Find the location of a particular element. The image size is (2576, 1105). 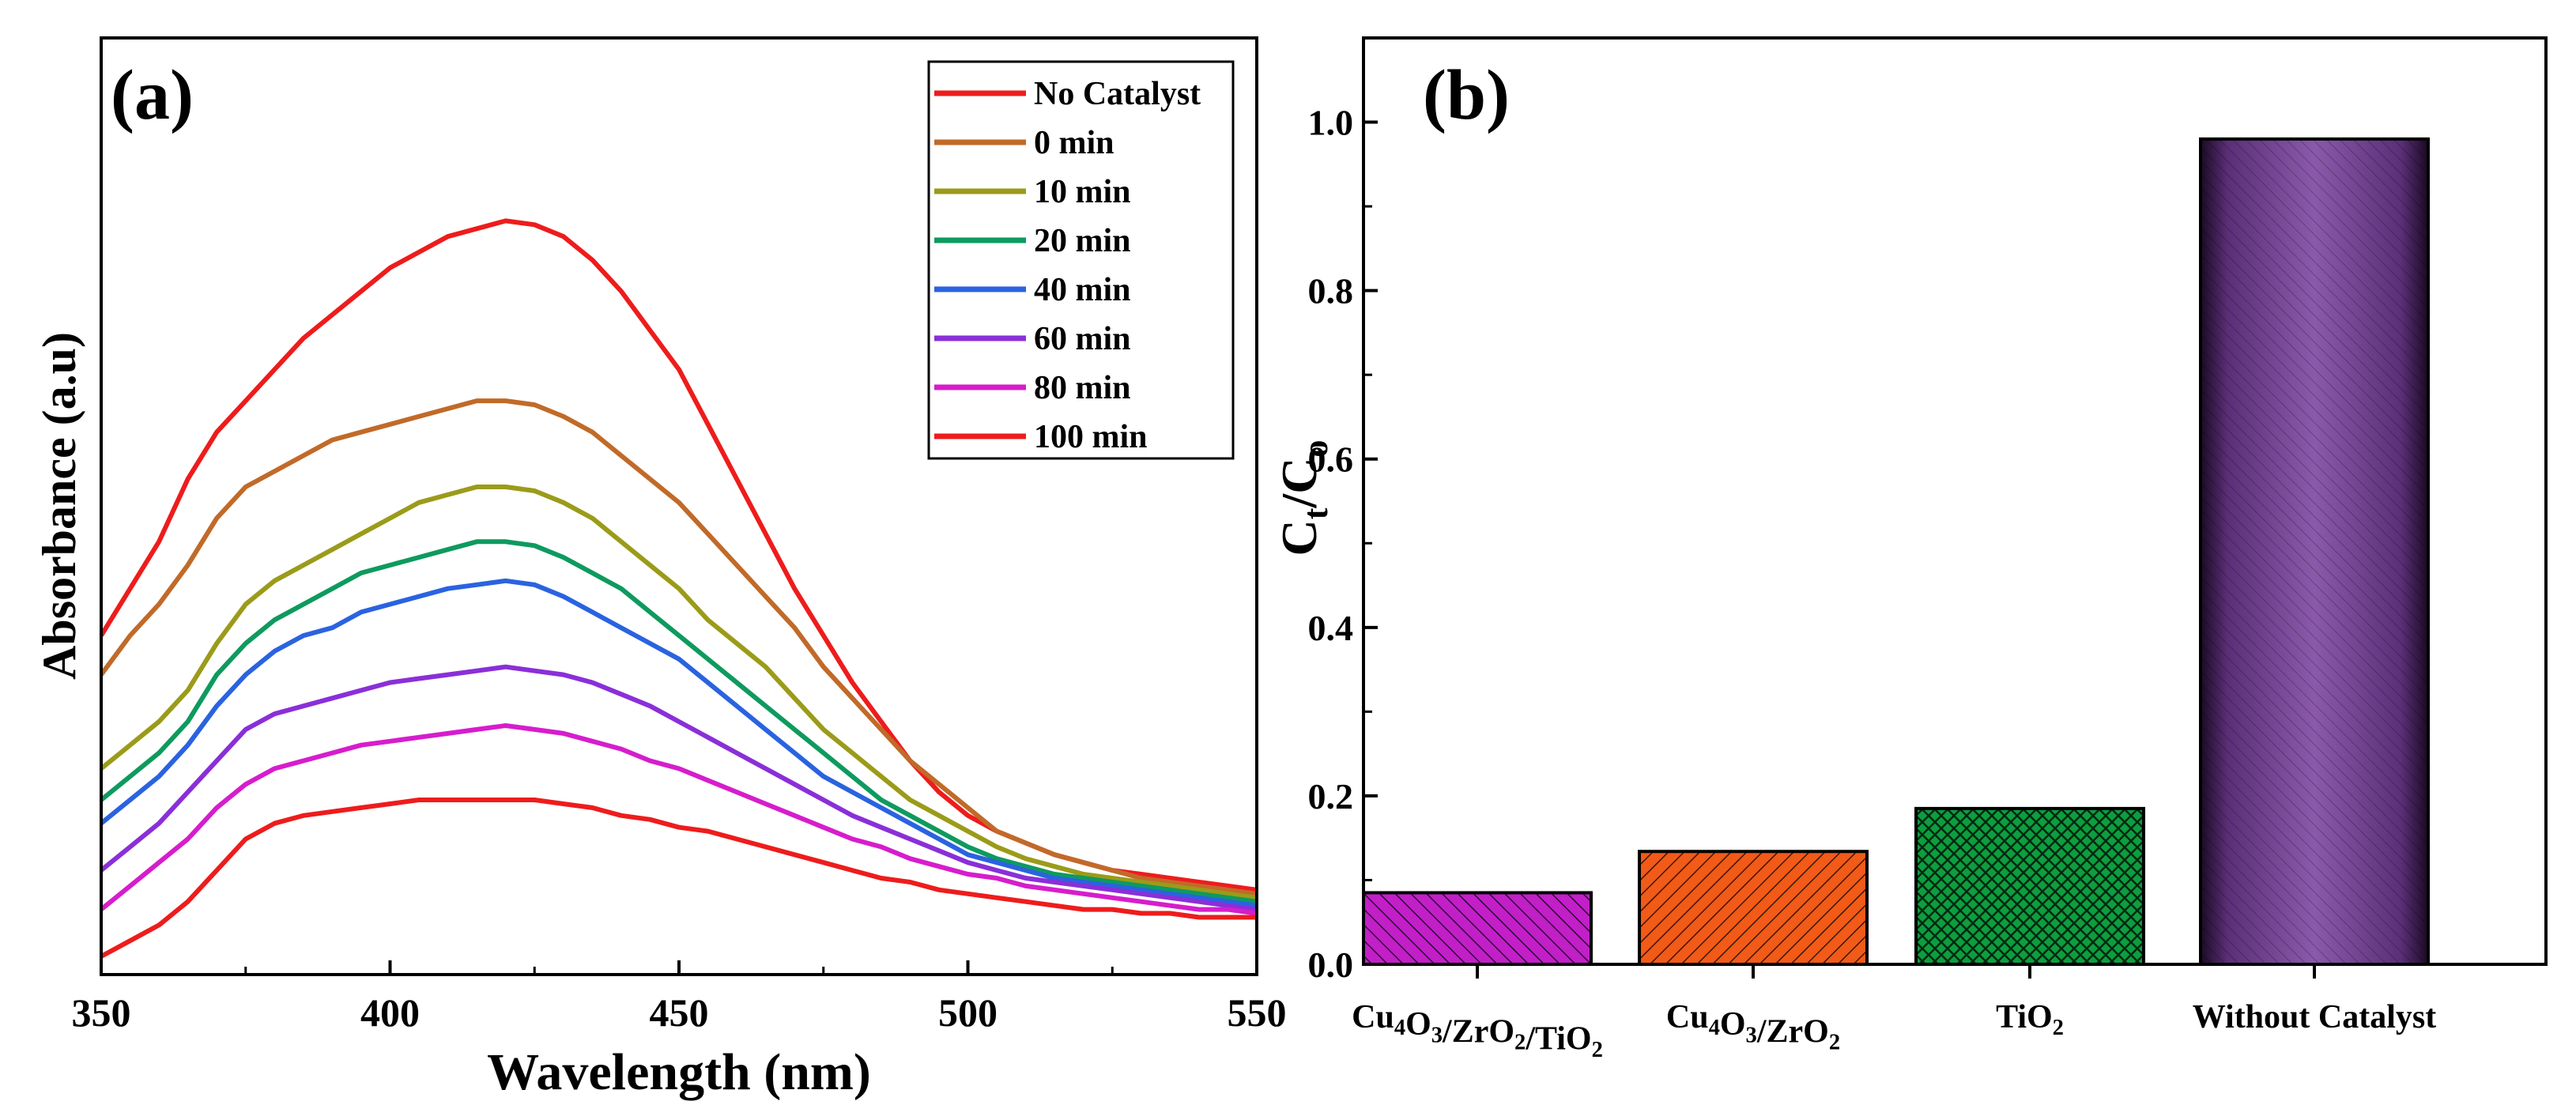

x-category-label: Without Catalyst is located at coordinates (2314, 1017).